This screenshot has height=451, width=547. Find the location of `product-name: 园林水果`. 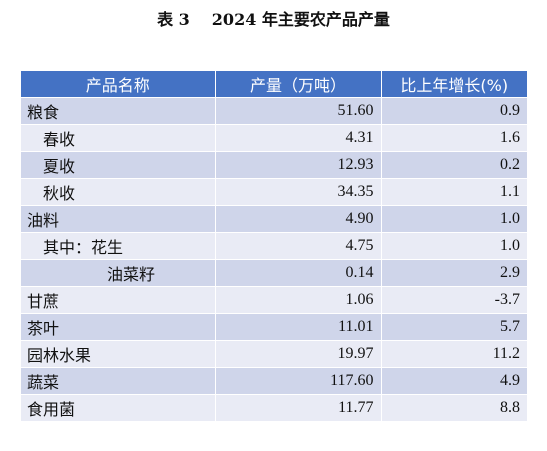

product-name: 园林水果 is located at coordinates (118, 354).